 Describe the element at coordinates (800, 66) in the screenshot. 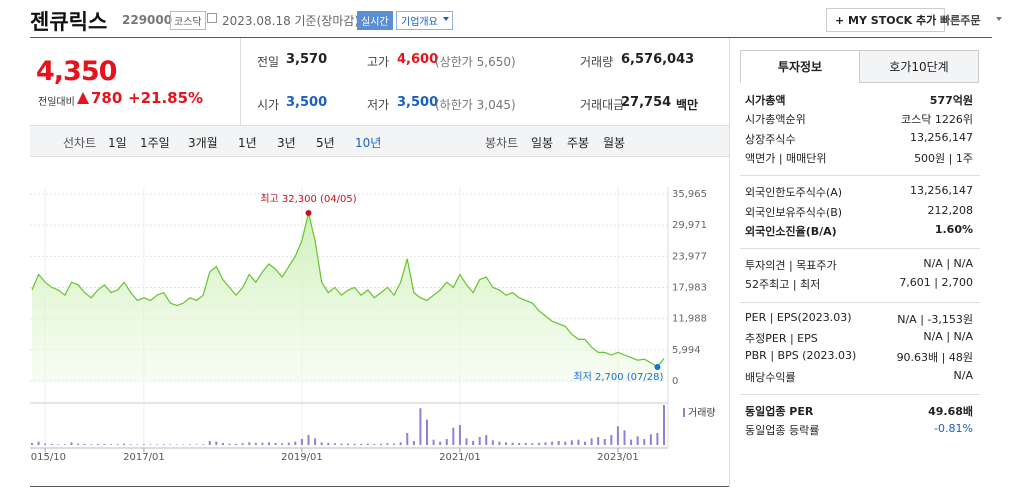

I see `side-tab: 투자정보` at that location.